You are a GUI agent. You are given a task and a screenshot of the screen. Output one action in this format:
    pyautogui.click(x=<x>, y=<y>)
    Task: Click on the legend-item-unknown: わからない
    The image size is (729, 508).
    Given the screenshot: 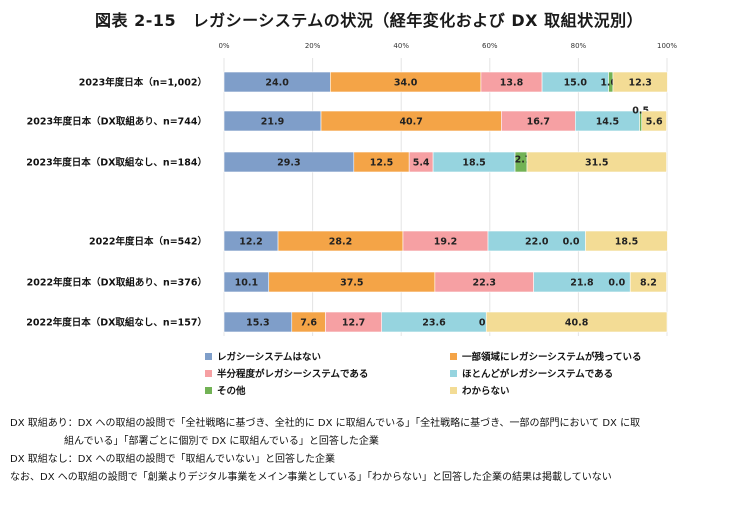 What is the action you would take?
    pyautogui.click(x=480, y=390)
    